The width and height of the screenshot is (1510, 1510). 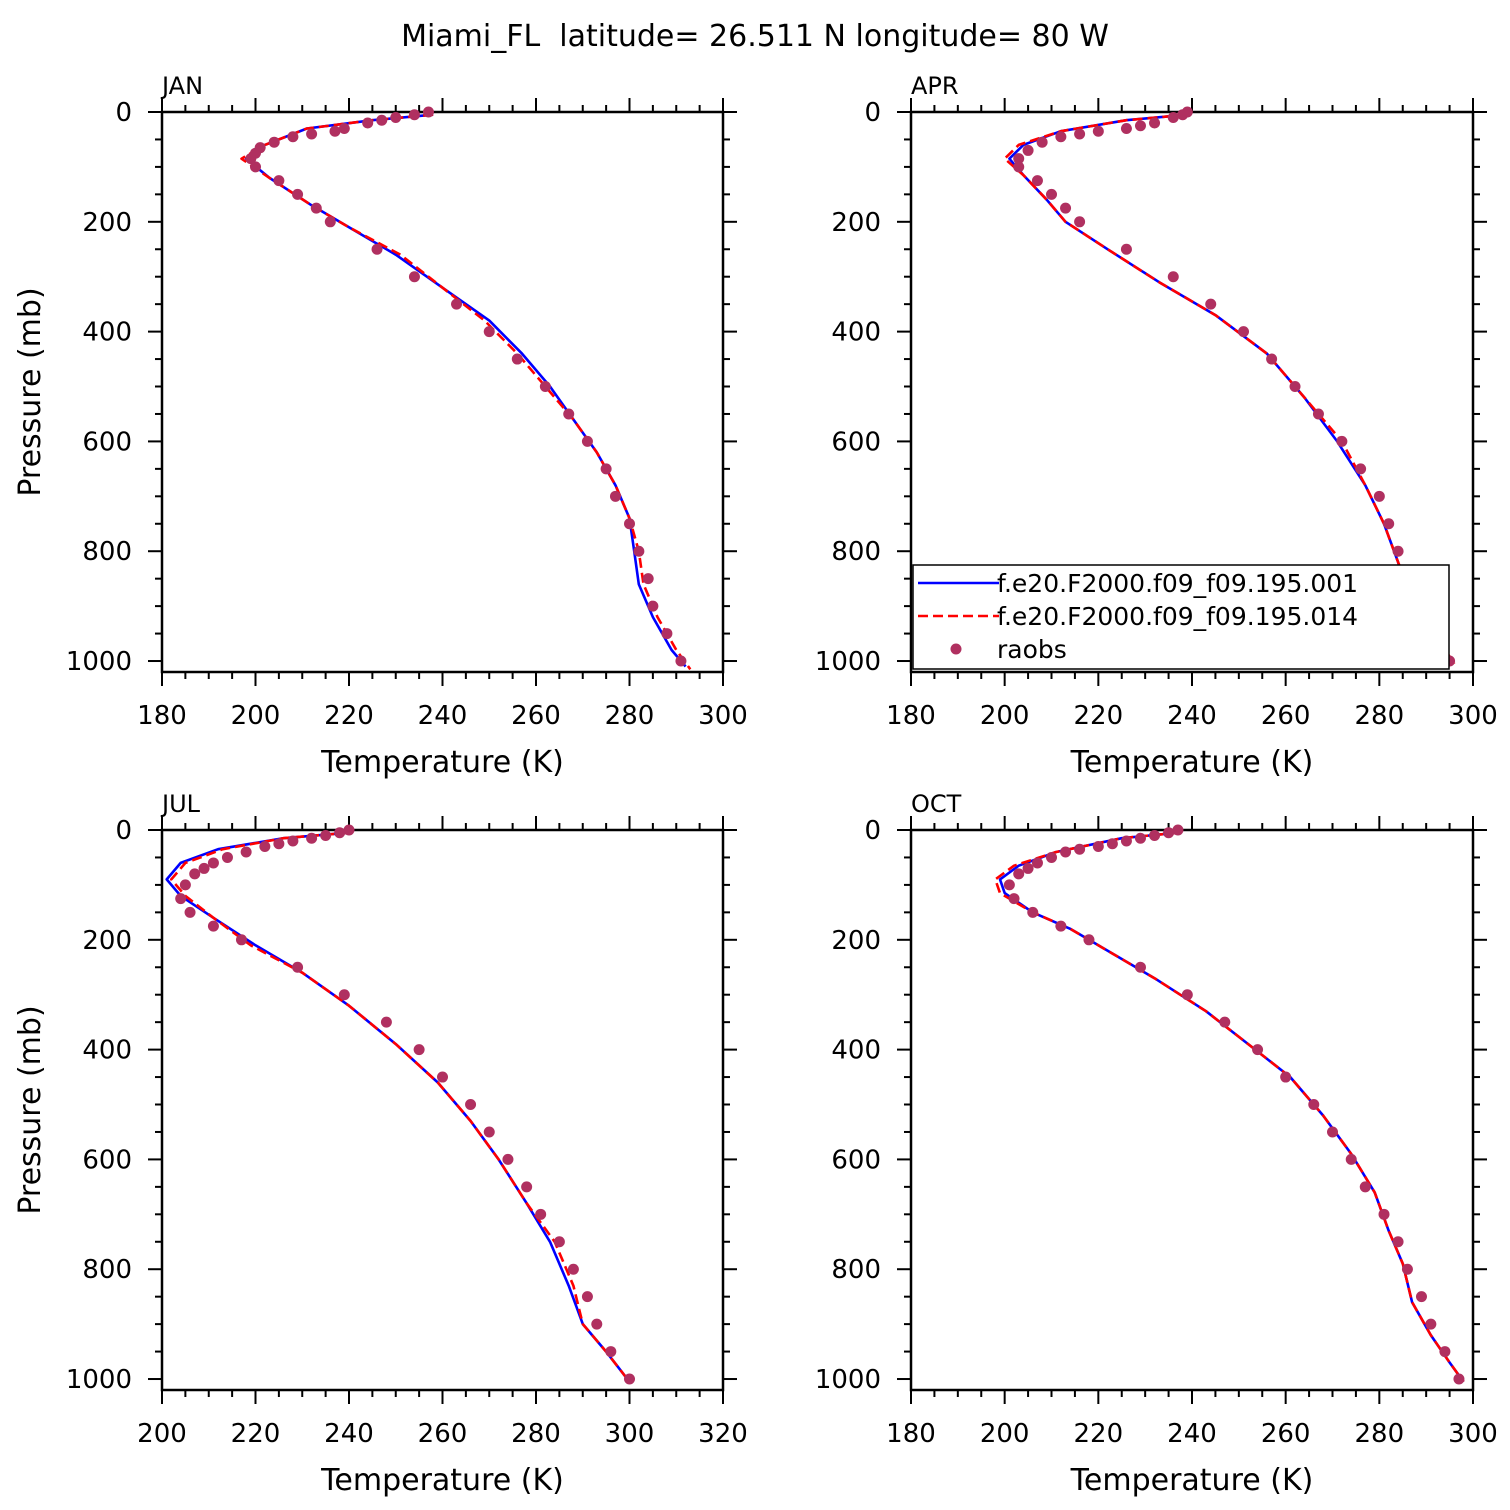 I want to click on panel-label: APR, so click(x=935, y=86).